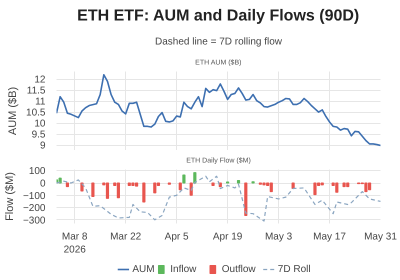  Describe the element at coordinates (143, 269) in the screenshot. I see `legend-label: AUM` at that location.